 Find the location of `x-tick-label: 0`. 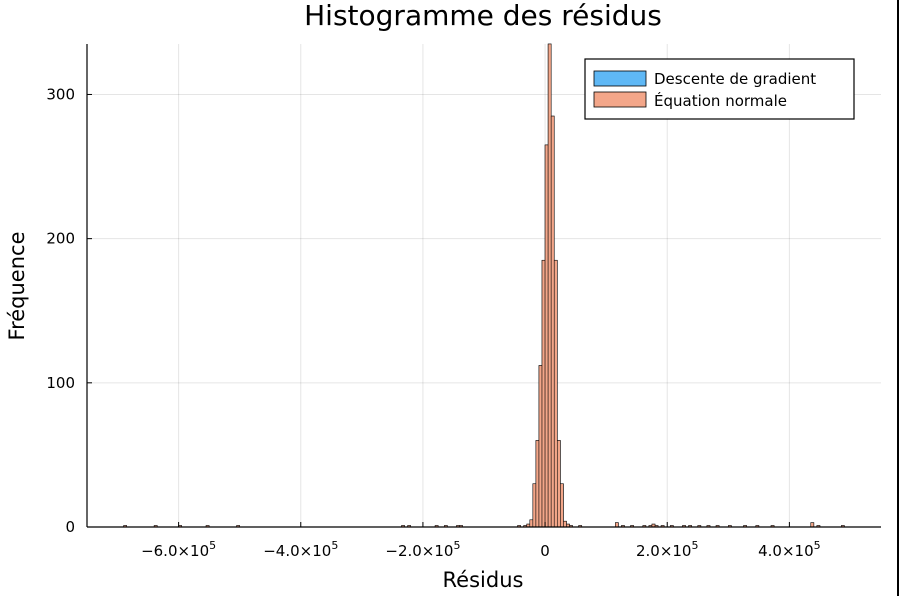

x-tick-label: 0 is located at coordinates (545, 551).